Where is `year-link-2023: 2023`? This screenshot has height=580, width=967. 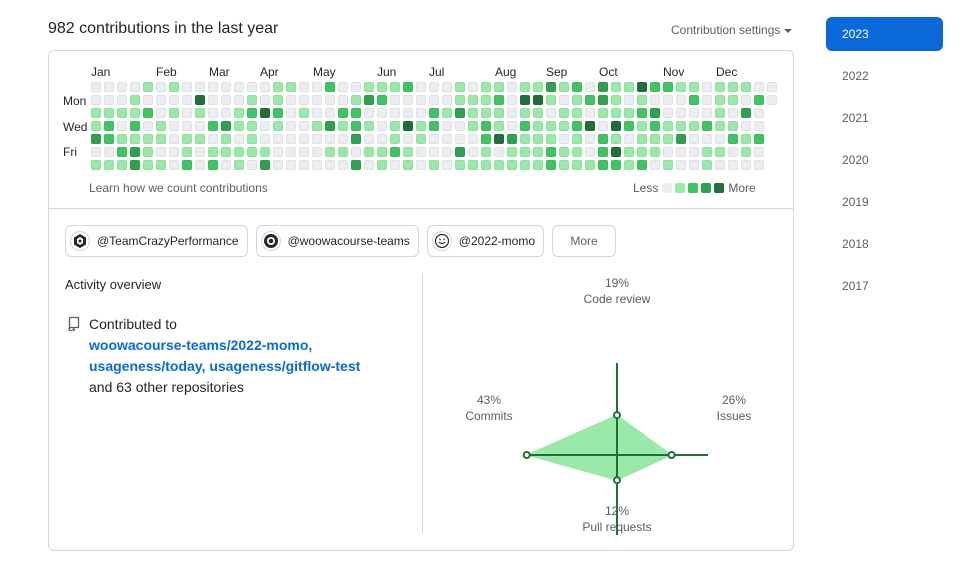 year-link-2023: 2023 is located at coordinates (884, 34).